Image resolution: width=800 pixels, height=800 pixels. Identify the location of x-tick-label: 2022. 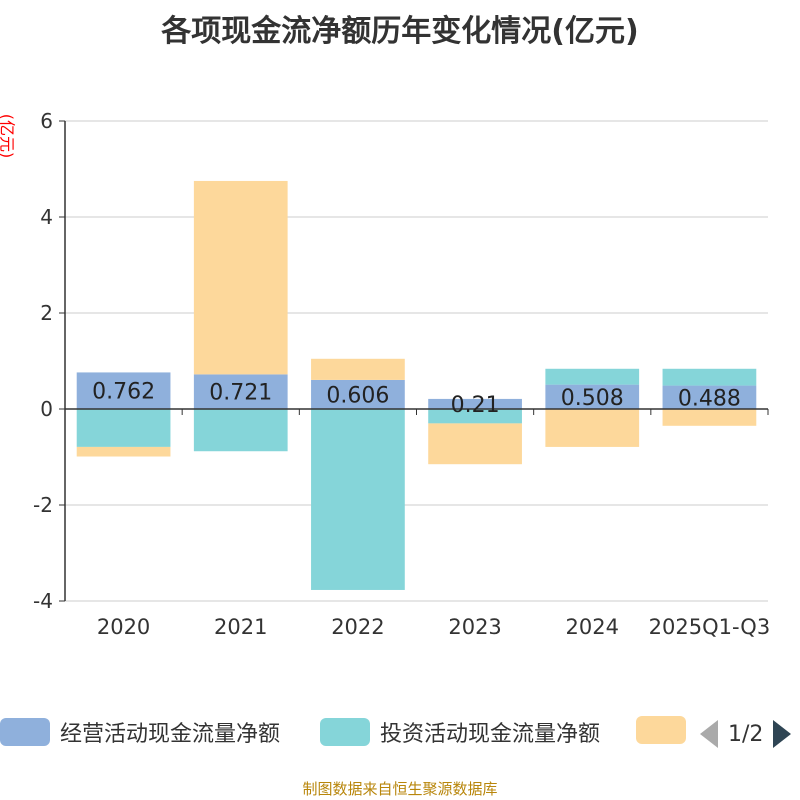
(357, 627).